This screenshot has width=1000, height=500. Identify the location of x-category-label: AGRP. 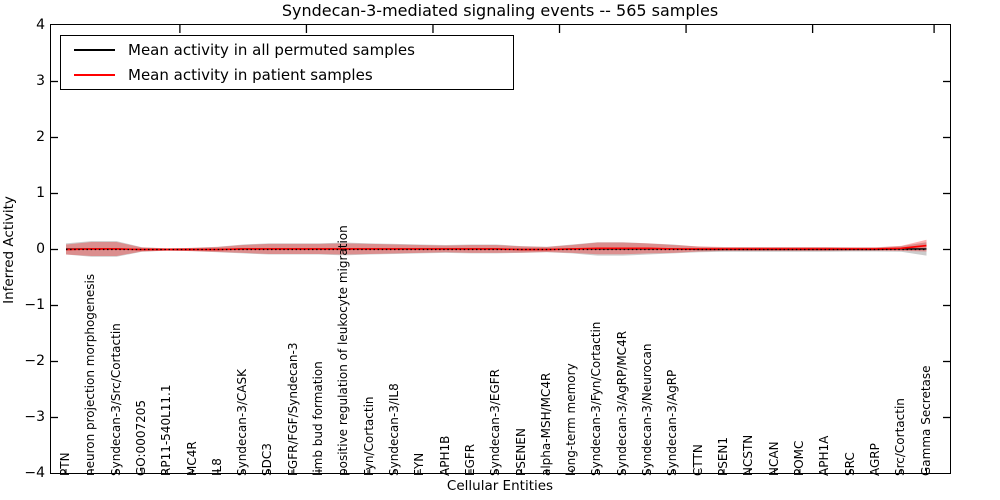
(874, 459).